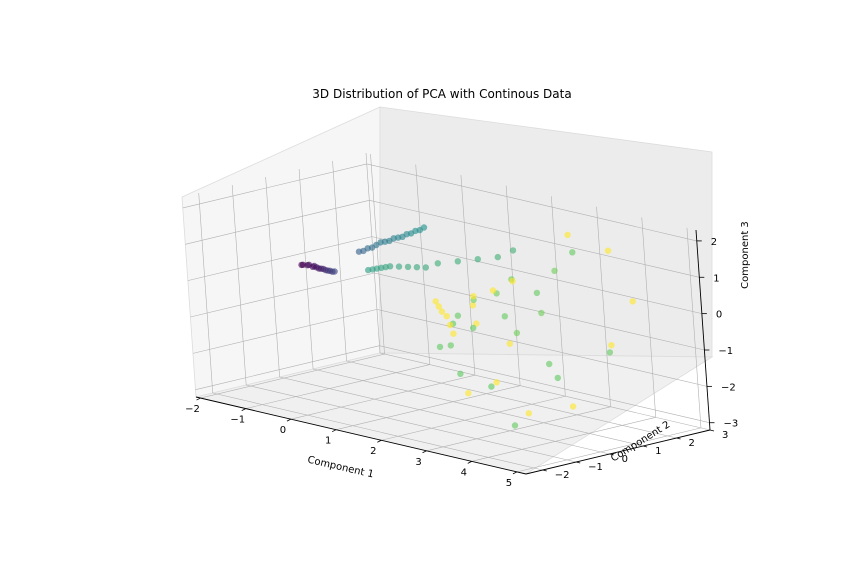 The height and width of the screenshot is (576, 864). What do you see at coordinates (509, 483) in the screenshot?
I see `x-tick-label: 5` at bounding box center [509, 483].